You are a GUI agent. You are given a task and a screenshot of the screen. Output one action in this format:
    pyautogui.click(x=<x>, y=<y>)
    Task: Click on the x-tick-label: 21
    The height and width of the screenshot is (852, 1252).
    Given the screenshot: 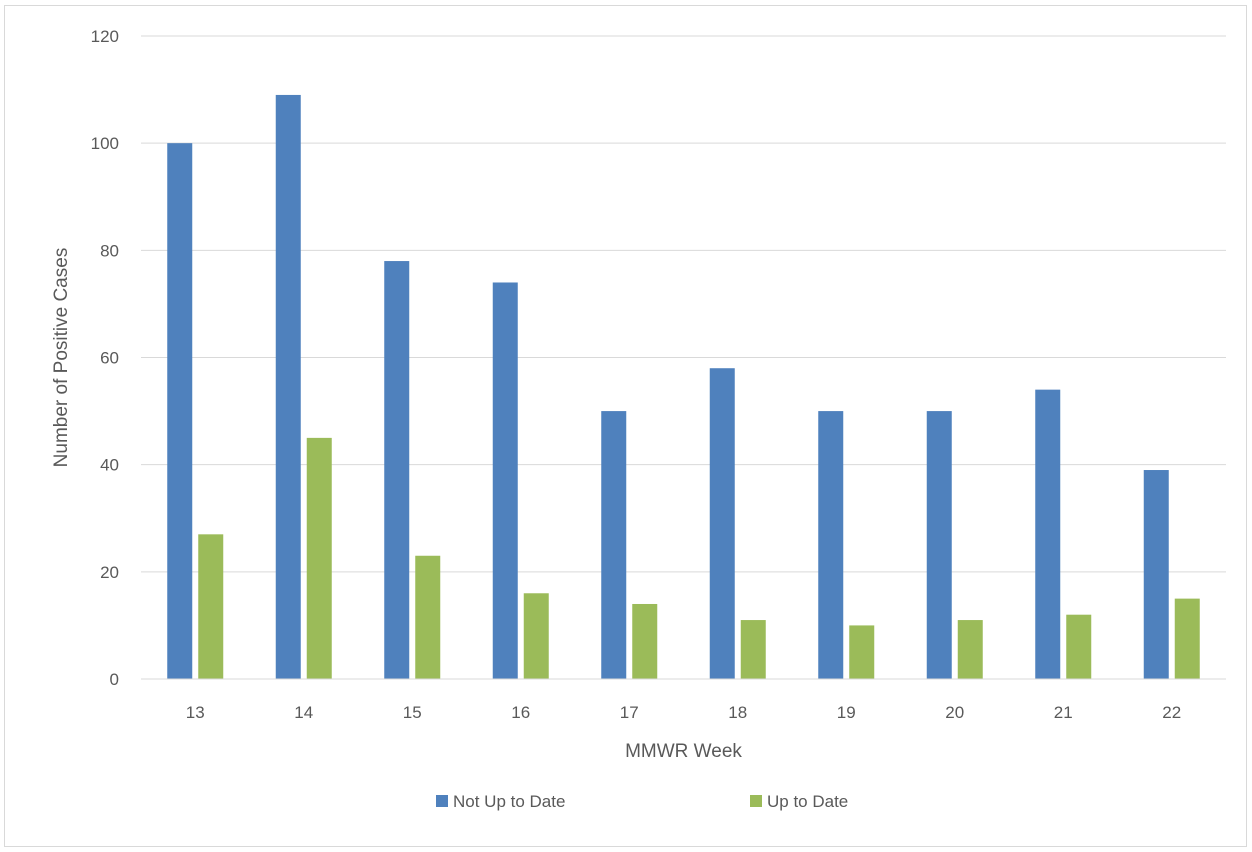 What is the action you would take?
    pyautogui.click(x=1063, y=712)
    